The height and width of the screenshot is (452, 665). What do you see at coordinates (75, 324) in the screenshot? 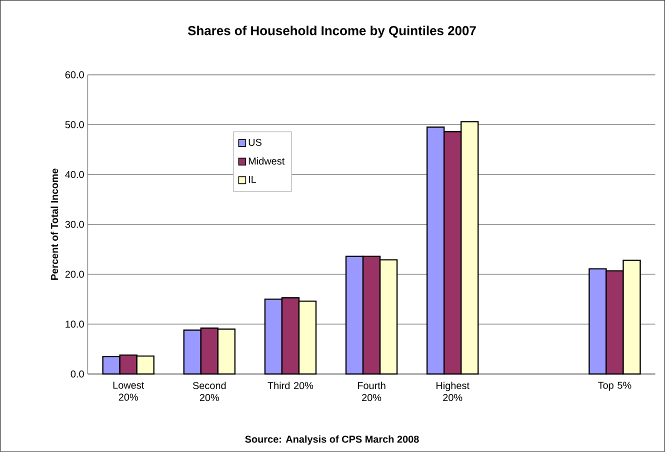
I see `y-tick-label: 10.0` at bounding box center [75, 324].